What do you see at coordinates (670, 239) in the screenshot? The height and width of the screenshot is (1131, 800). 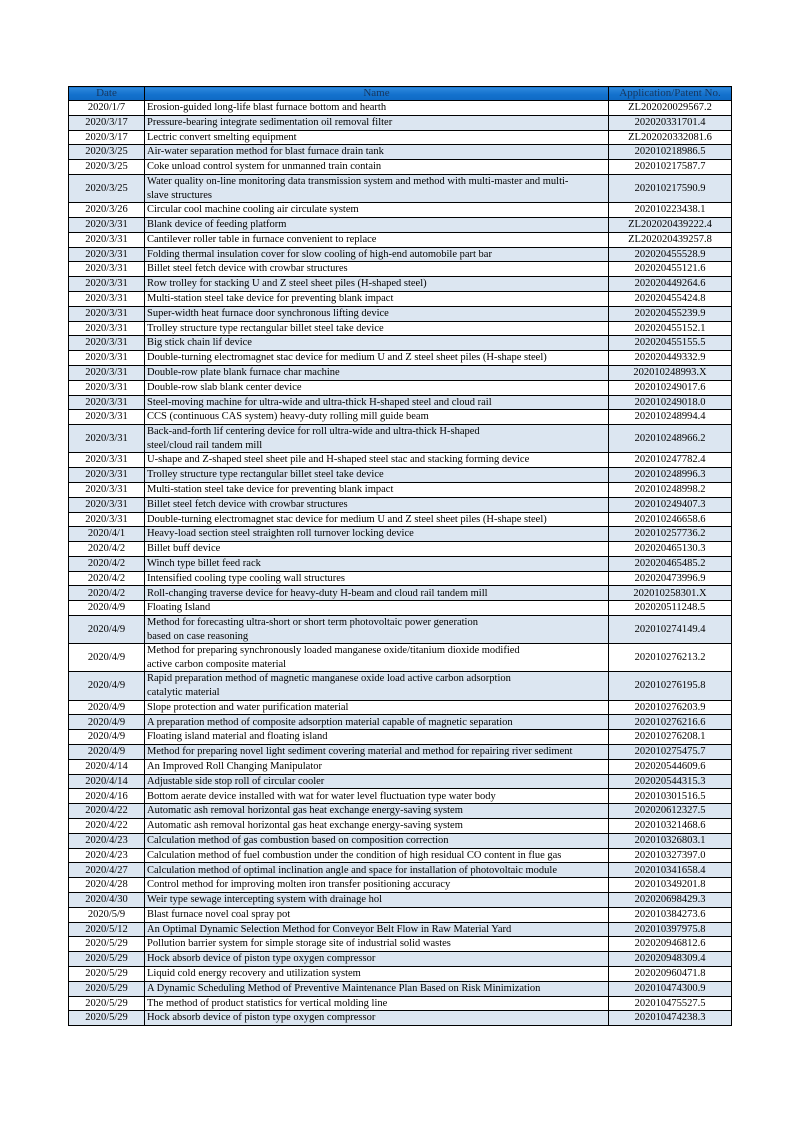 I see `patent-no-cell: ZL202020439257.8` at bounding box center [670, 239].